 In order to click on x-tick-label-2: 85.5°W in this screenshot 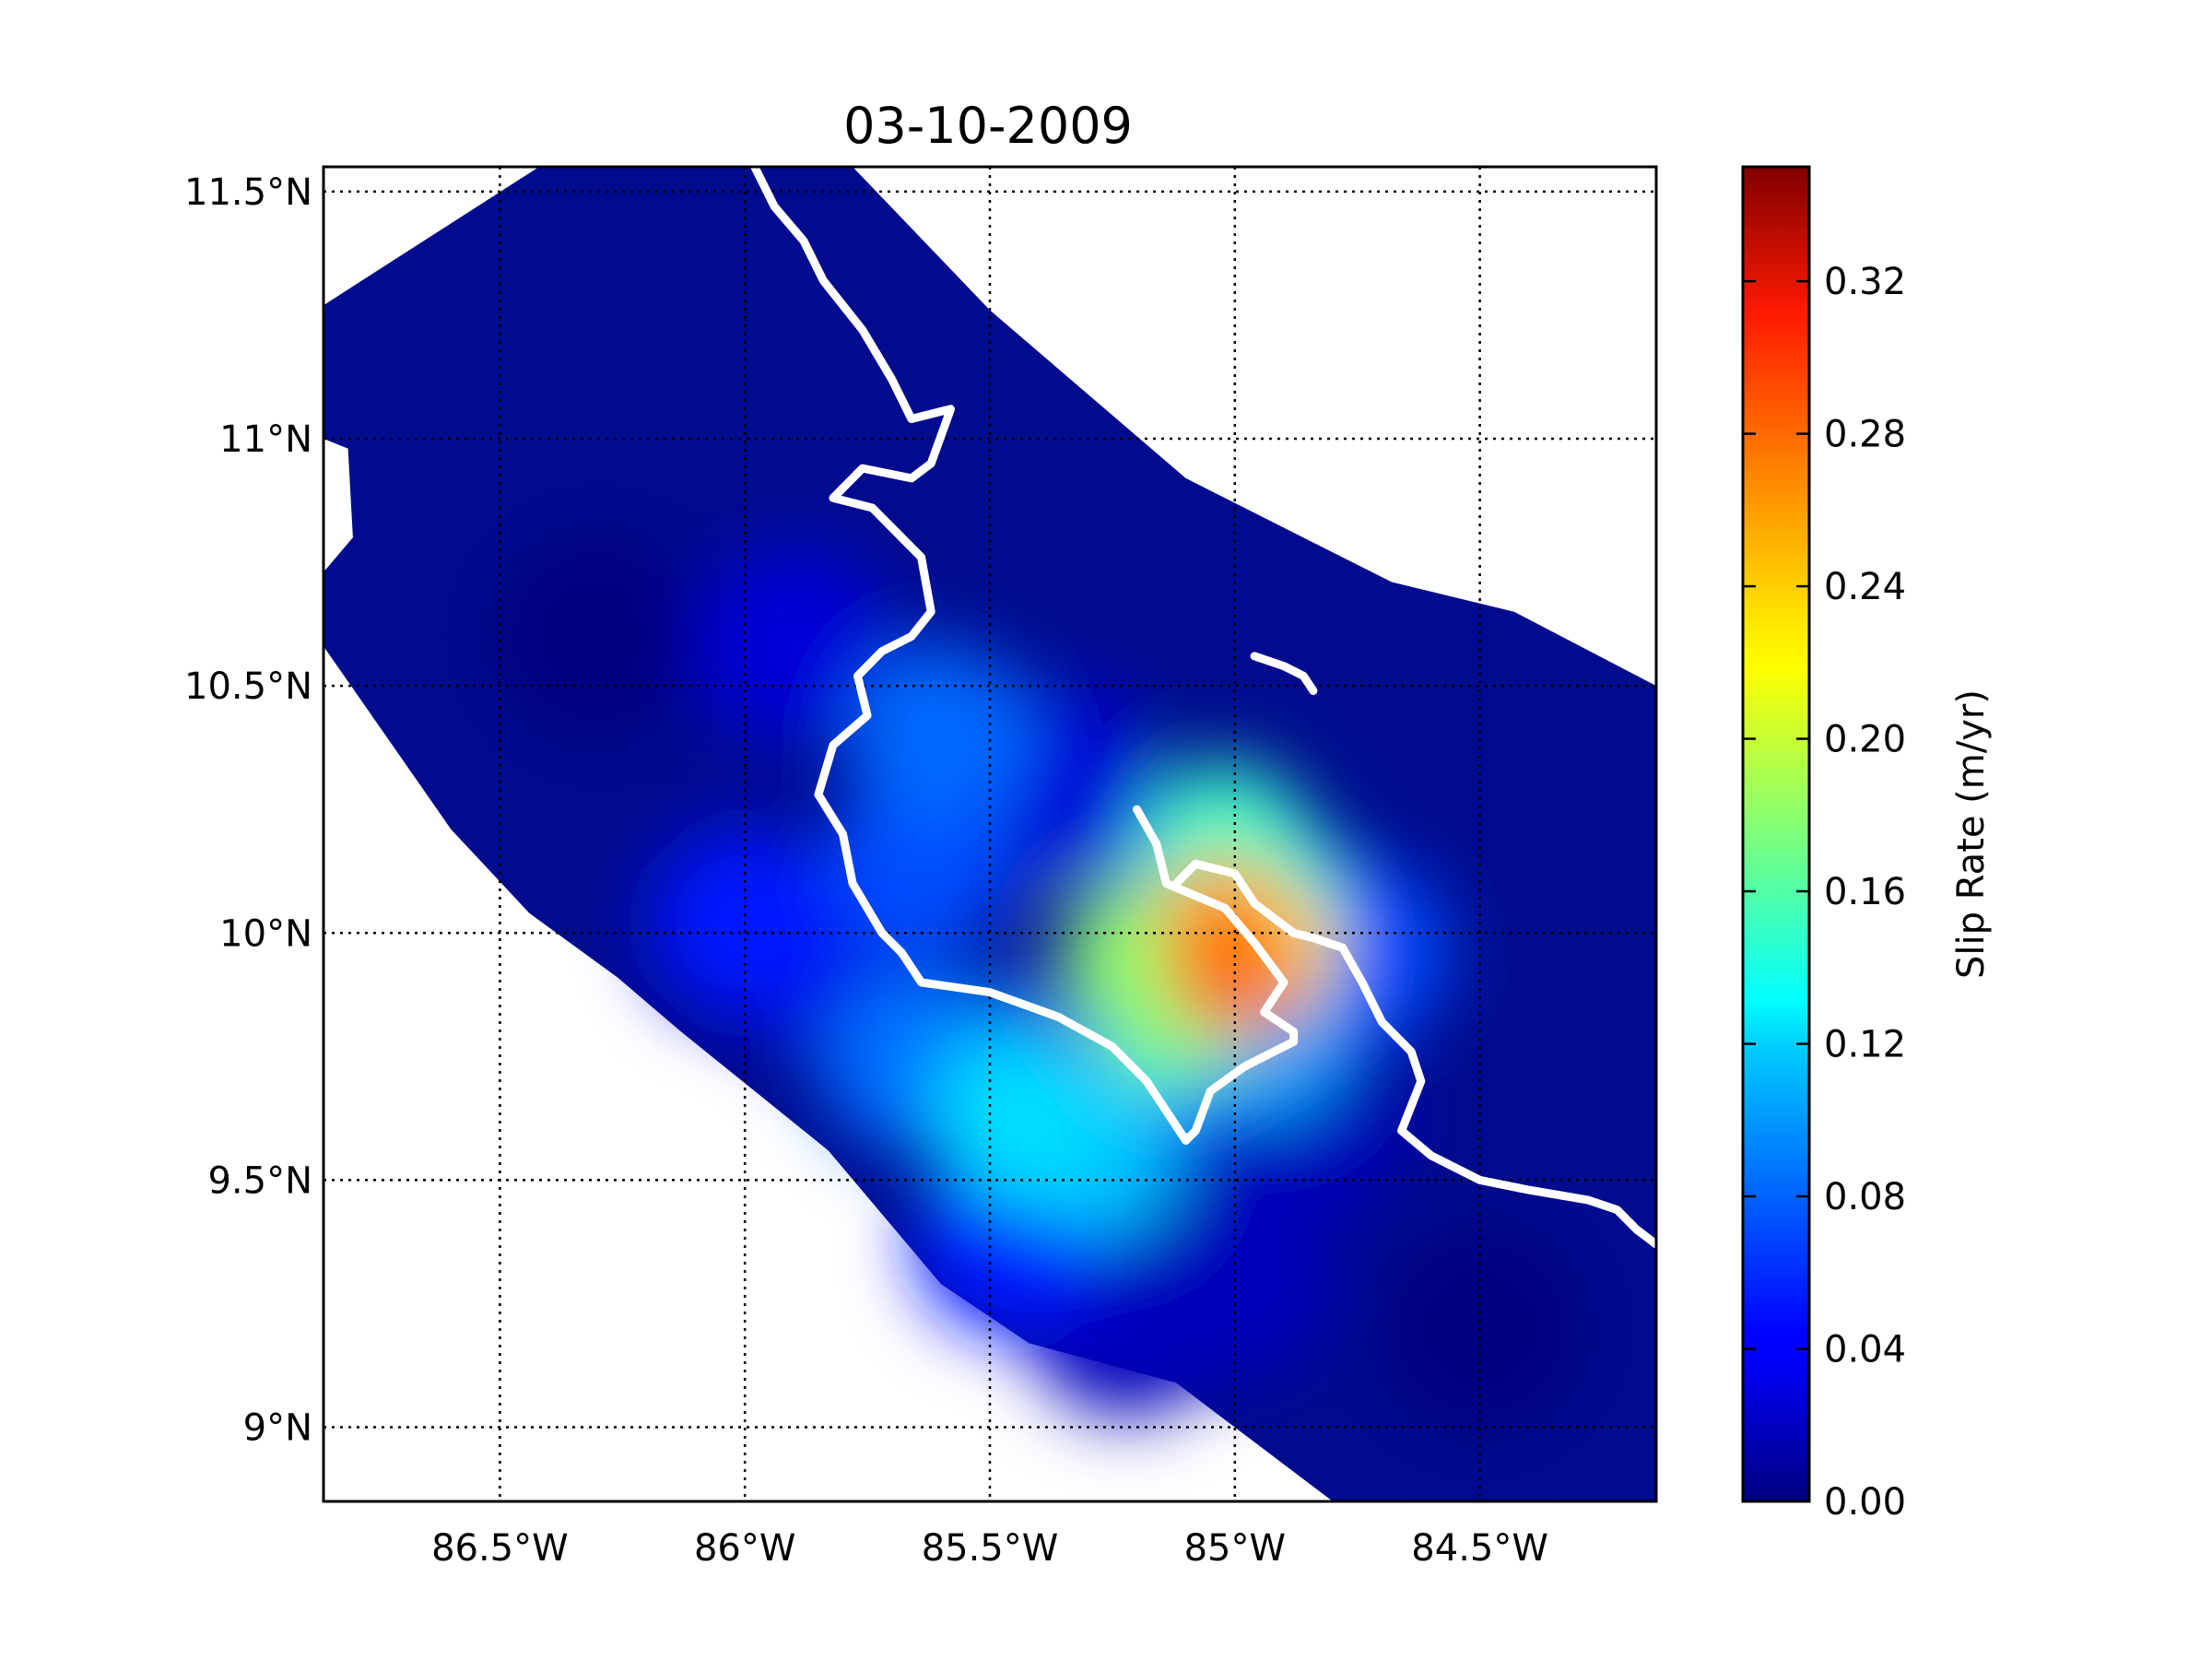, I will do `click(990, 1548)`.